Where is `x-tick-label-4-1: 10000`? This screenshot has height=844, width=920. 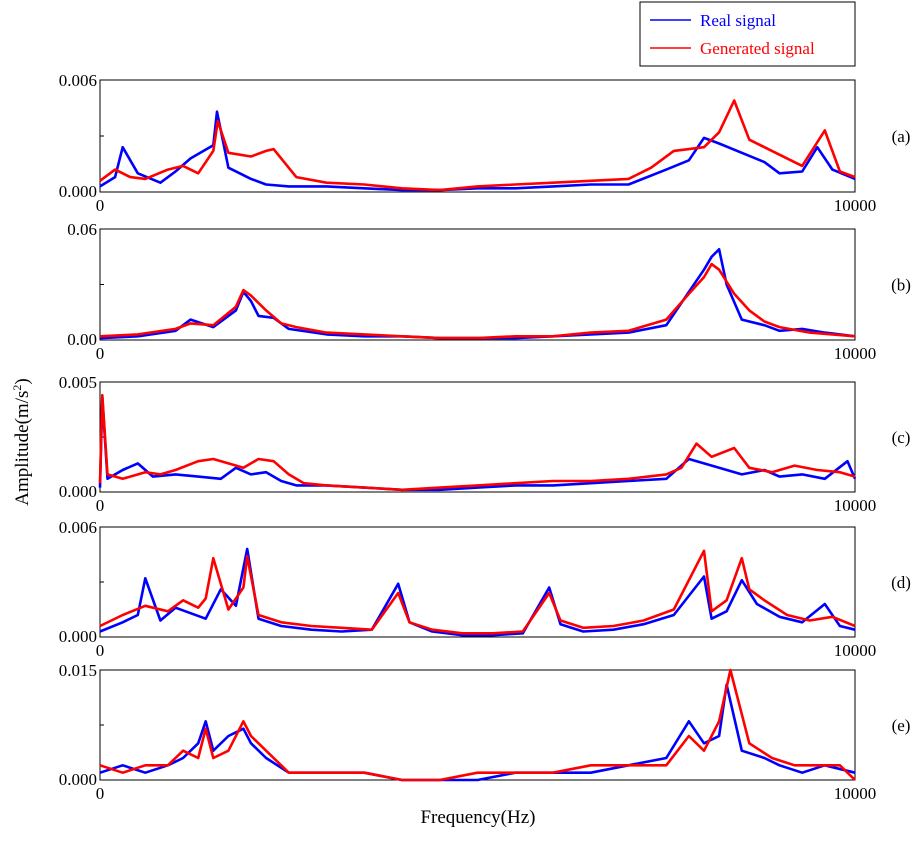
x-tick-label-4-1: 10000 is located at coordinates (855, 793).